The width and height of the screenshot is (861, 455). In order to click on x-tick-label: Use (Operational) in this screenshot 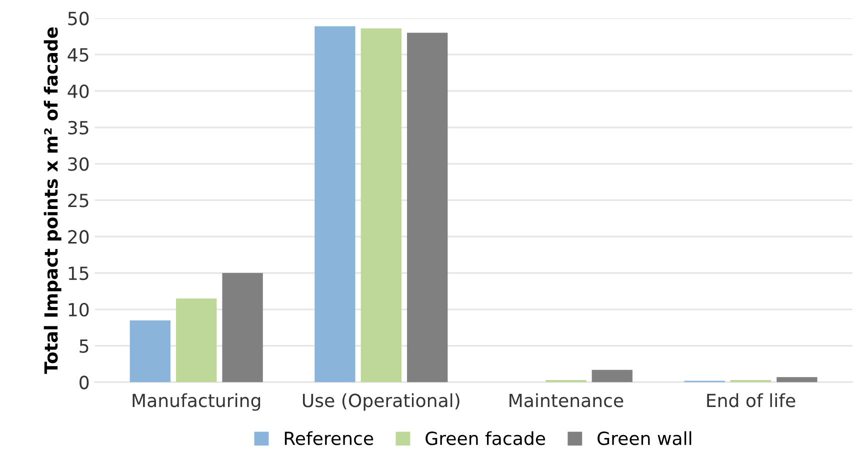, I will do `click(381, 402)`.